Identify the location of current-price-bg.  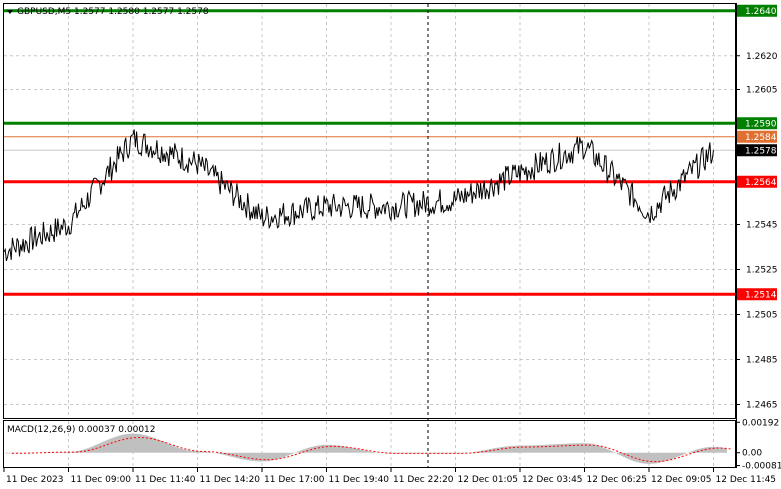
(757, 150).